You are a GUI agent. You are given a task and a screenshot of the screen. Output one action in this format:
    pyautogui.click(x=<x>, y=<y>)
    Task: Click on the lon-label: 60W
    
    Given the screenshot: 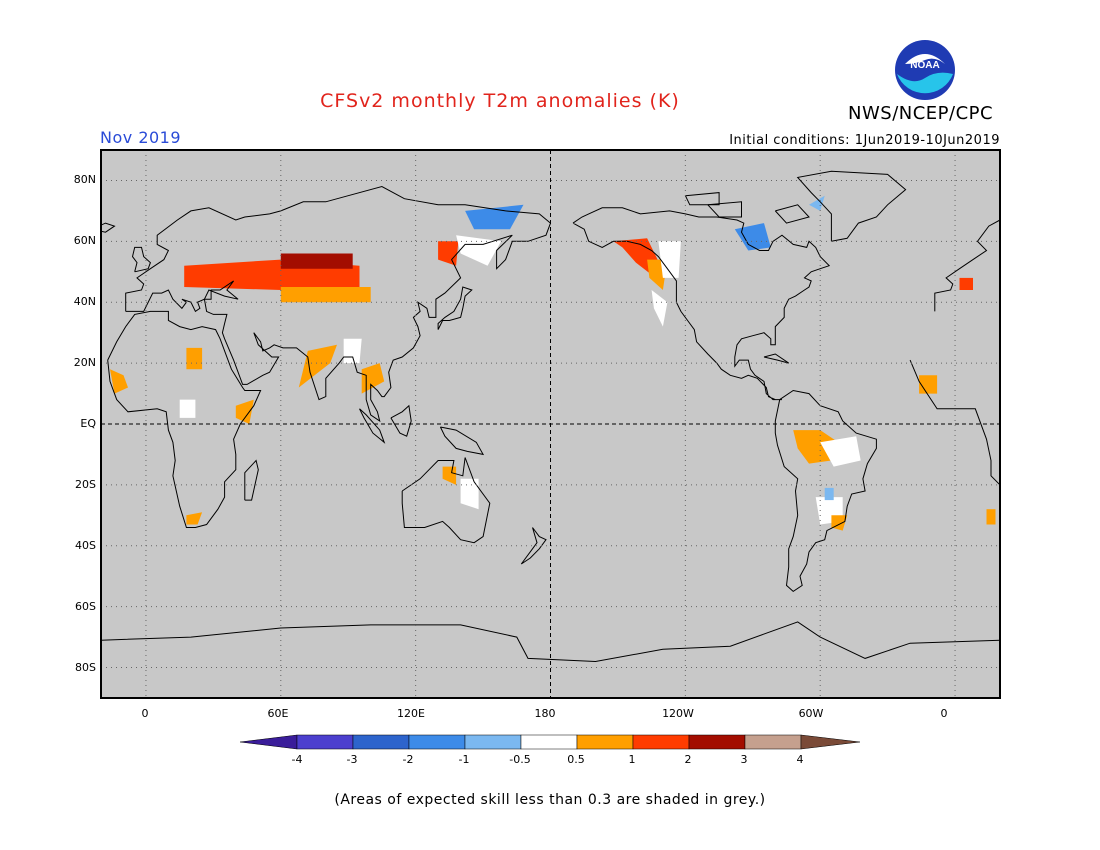 What is the action you would take?
    pyautogui.click(x=811, y=713)
    